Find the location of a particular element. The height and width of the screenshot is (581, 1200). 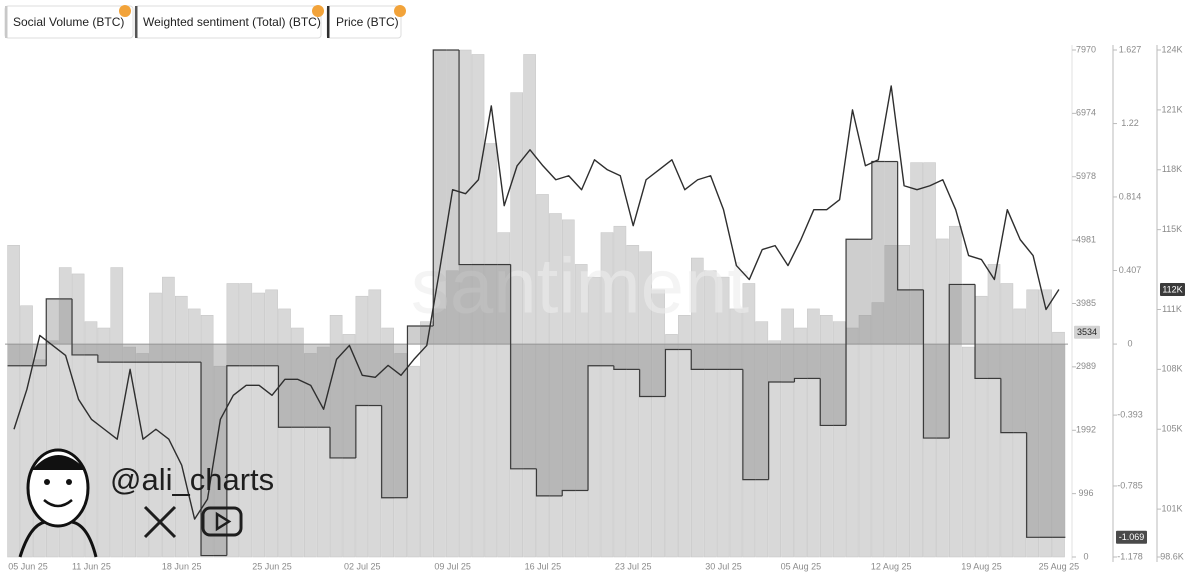

y-tick-label: 2989 is located at coordinates (1086, 366).